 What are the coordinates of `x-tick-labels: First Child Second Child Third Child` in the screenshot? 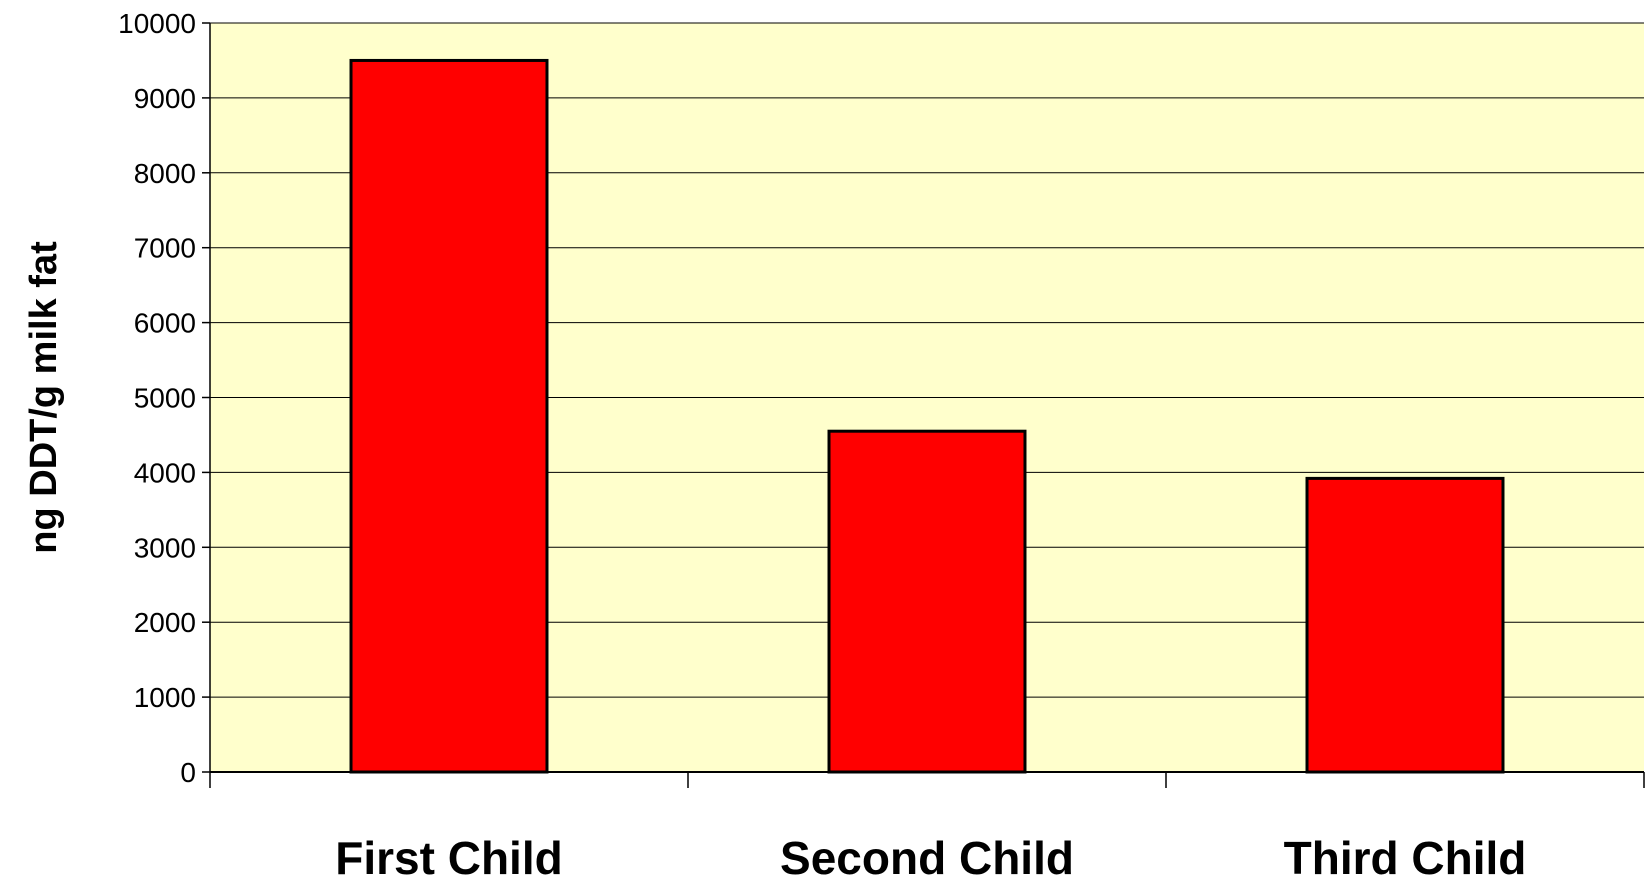 It's located at (930, 856).